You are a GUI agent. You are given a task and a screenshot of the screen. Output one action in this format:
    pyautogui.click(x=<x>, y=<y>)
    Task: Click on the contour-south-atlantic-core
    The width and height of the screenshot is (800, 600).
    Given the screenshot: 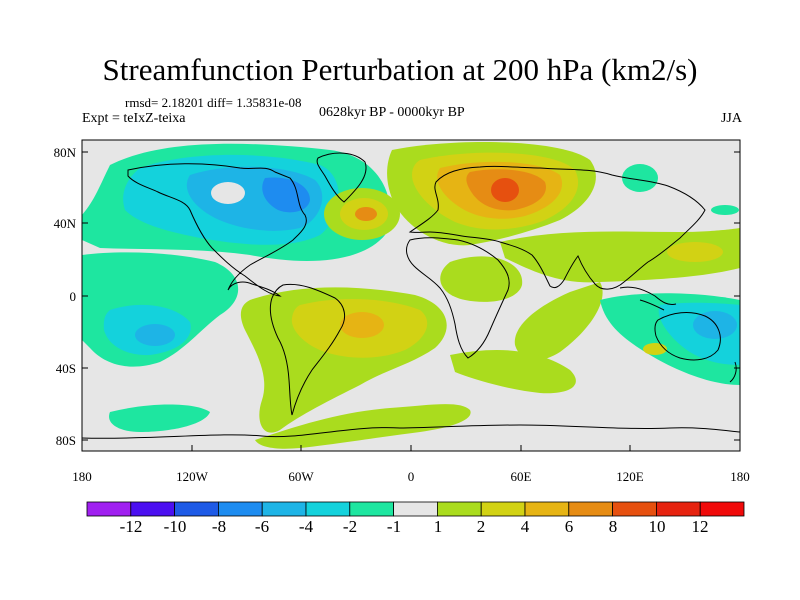 What is the action you would take?
    pyautogui.click(x=362, y=325)
    